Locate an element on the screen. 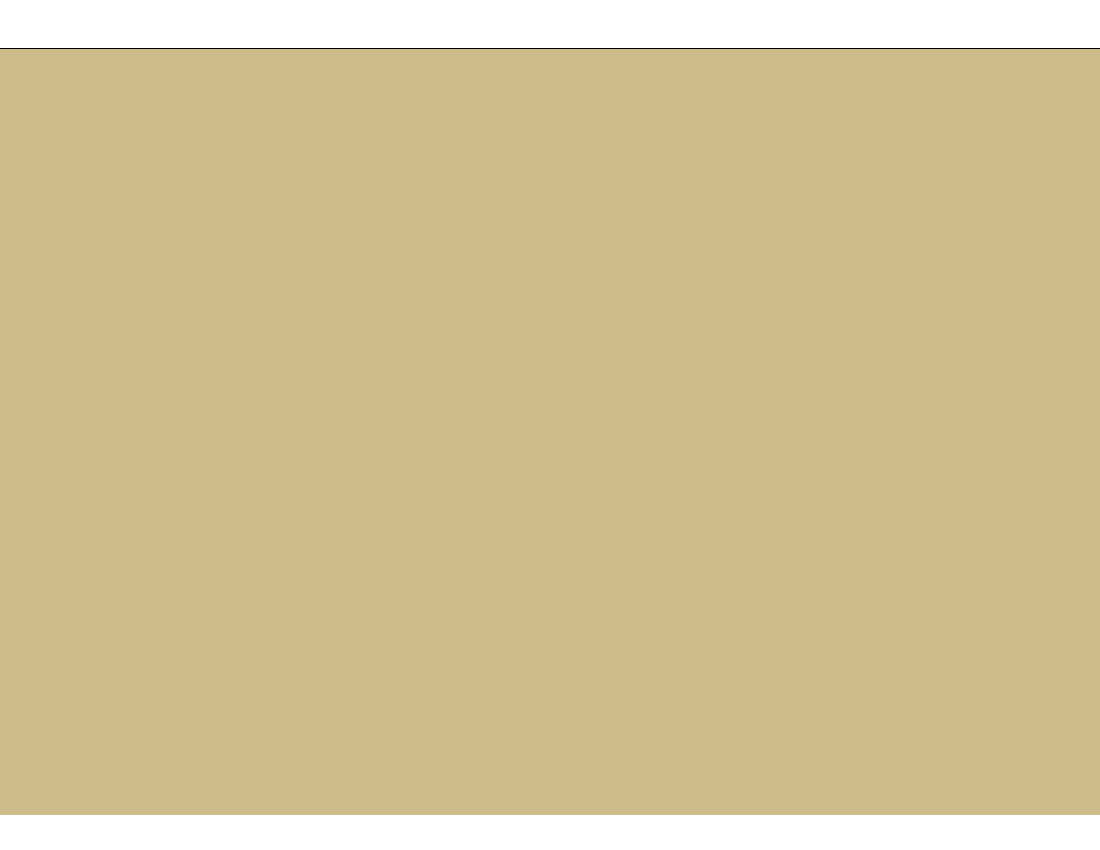 This screenshot has width=1100, height=850. map-header is located at coordinates (550, 24).